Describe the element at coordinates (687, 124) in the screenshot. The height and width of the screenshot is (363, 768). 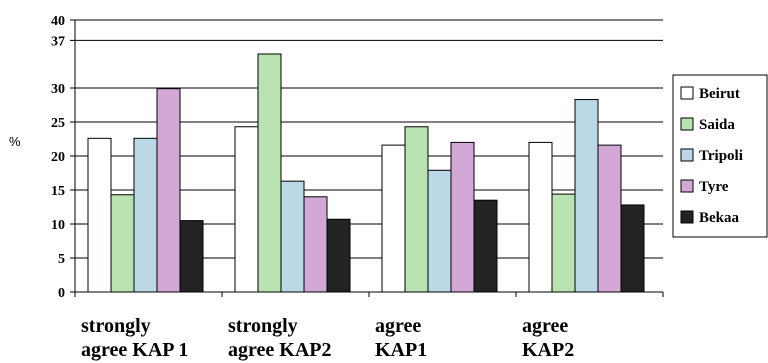
I see `legend-swatch-saida` at that location.